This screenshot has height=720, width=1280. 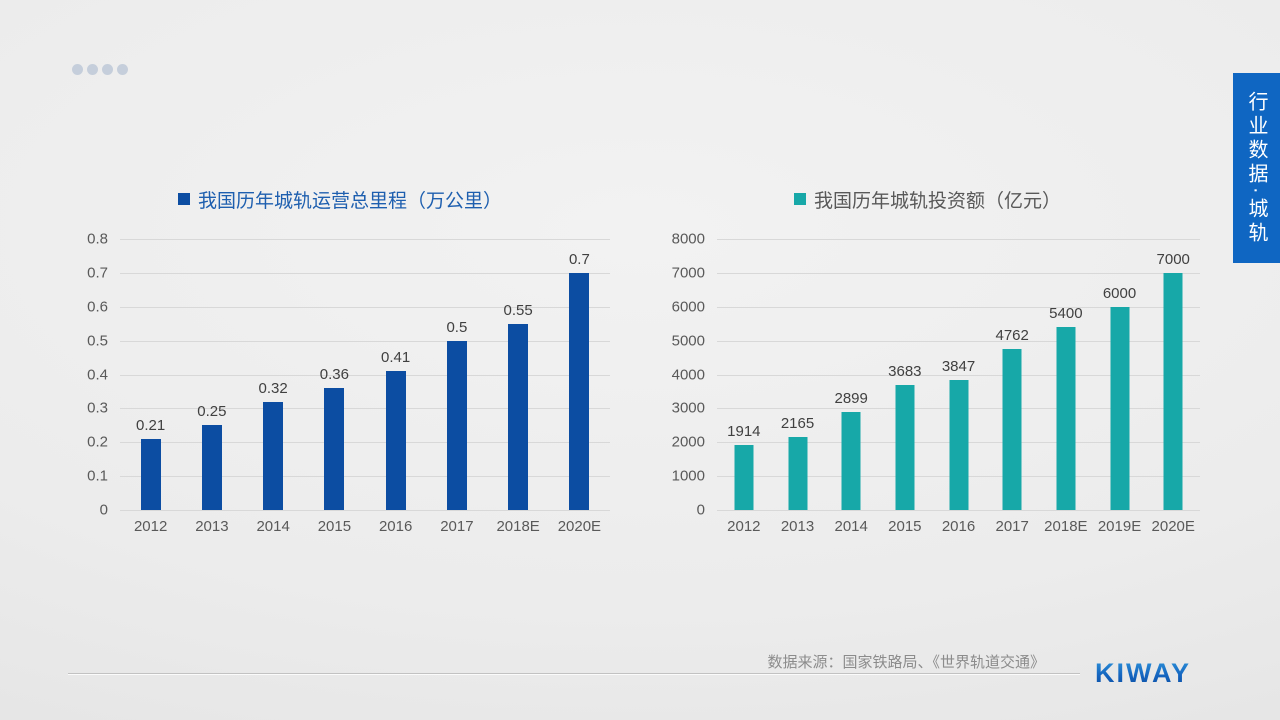 What do you see at coordinates (349, 201) in the screenshot?
I see `chart-title-text: 我国历年城轨运营总里程（万公里）` at bounding box center [349, 201].